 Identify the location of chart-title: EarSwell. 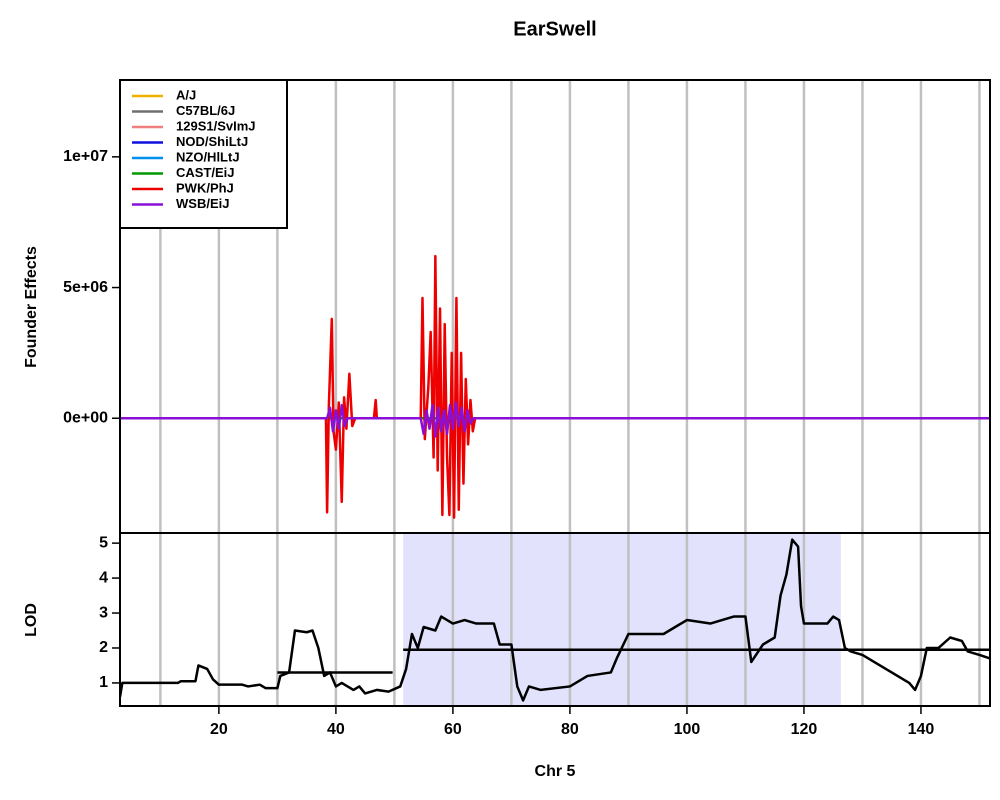
(554, 29).